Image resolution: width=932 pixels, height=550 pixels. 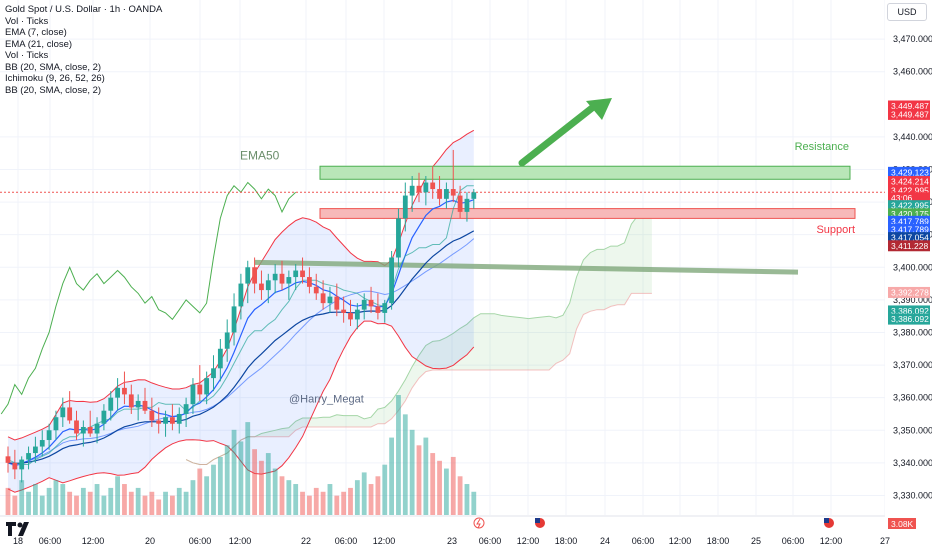 What do you see at coordinates (479, 523) in the screenshot?
I see `lightning-icon` at bounding box center [479, 523].